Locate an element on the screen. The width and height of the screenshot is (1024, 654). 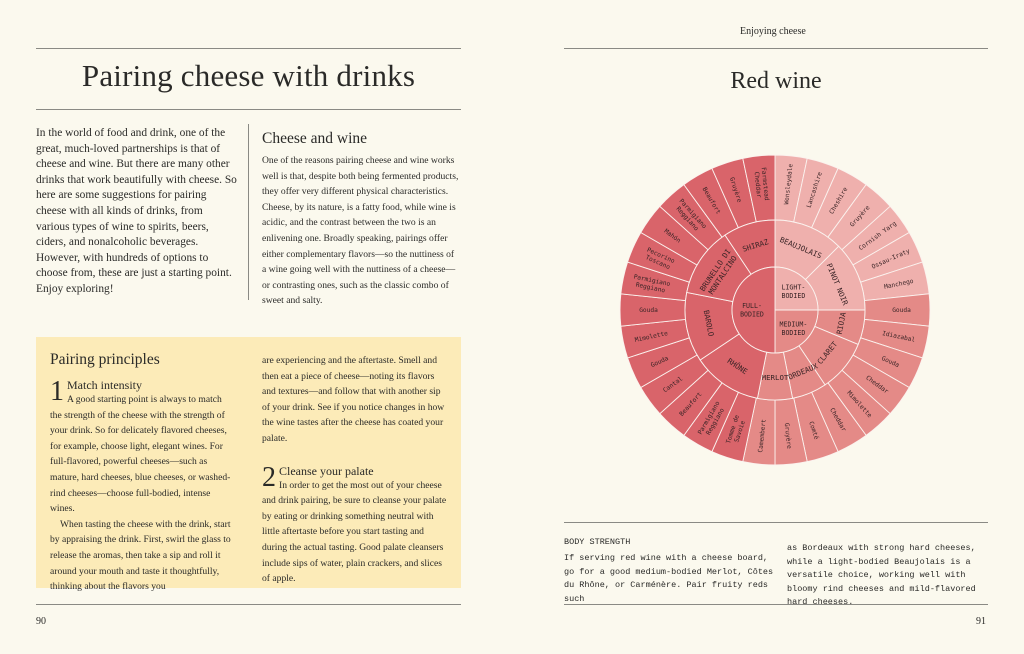
page-title: Pairing cheese with drinks is located at coordinates (248, 75).